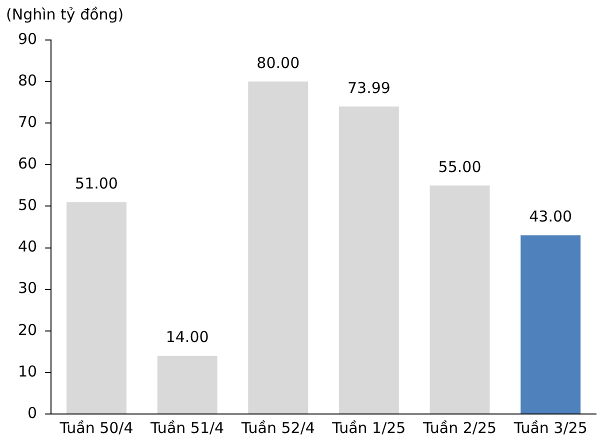 The width and height of the screenshot is (602, 446). Describe the element at coordinates (28, 371) in the screenshot. I see `y-tick-label: 10` at that location.